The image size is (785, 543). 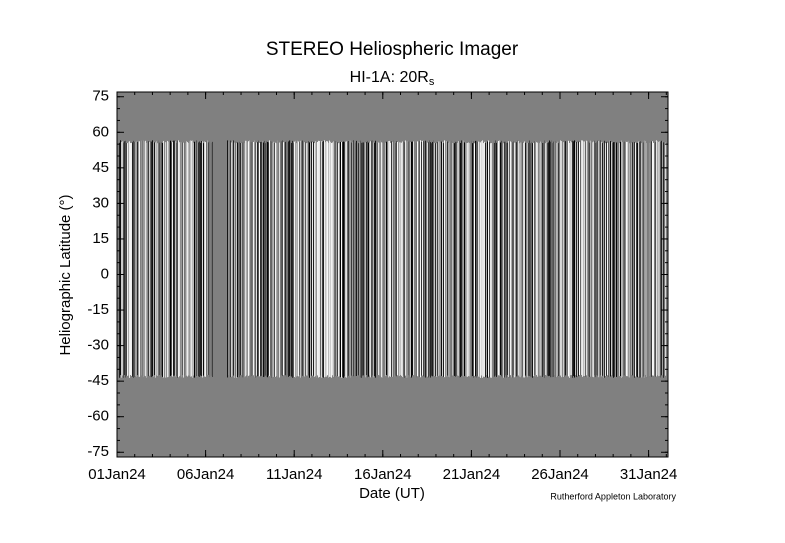 What do you see at coordinates (98, 416) in the screenshot?
I see `y-tick-label: -60` at bounding box center [98, 416].